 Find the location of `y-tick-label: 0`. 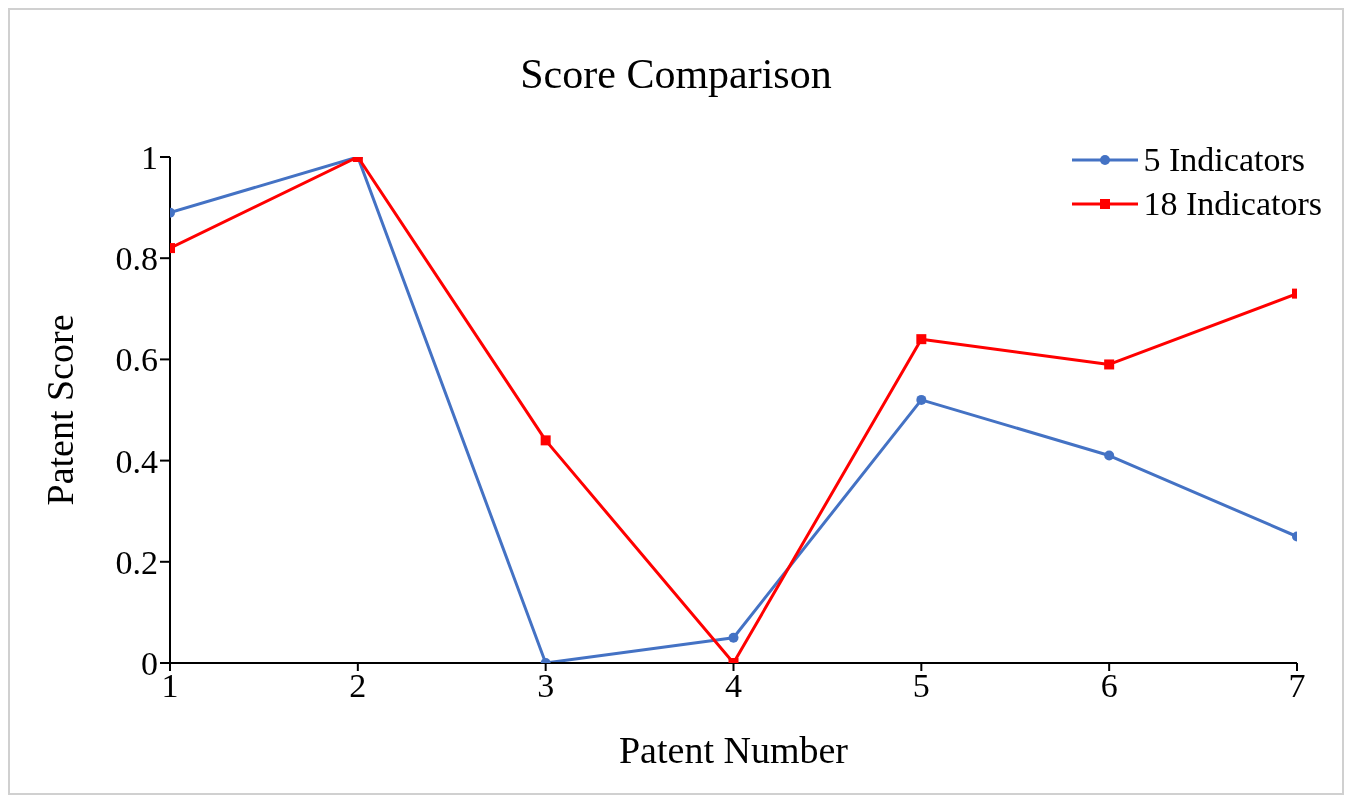

y-tick-label: 0 is located at coordinates (149, 664).